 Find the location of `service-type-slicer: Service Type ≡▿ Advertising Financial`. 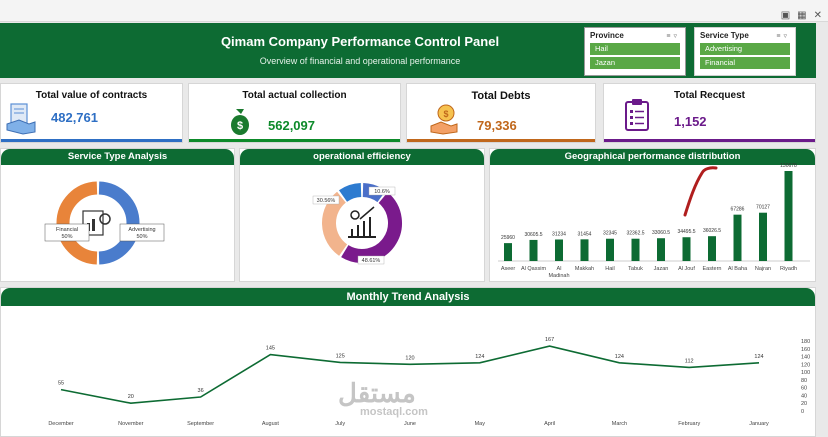

service-type-slicer: Service Type ≡▿ Advertising Financial is located at coordinates (745, 51).